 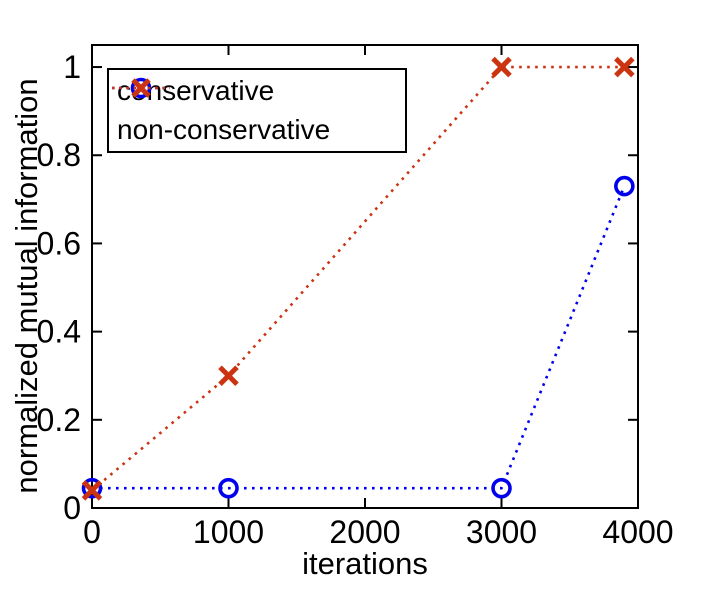 What do you see at coordinates (59, 420) in the screenshot?
I see `y-tick-label: 0.2` at bounding box center [59, 420].